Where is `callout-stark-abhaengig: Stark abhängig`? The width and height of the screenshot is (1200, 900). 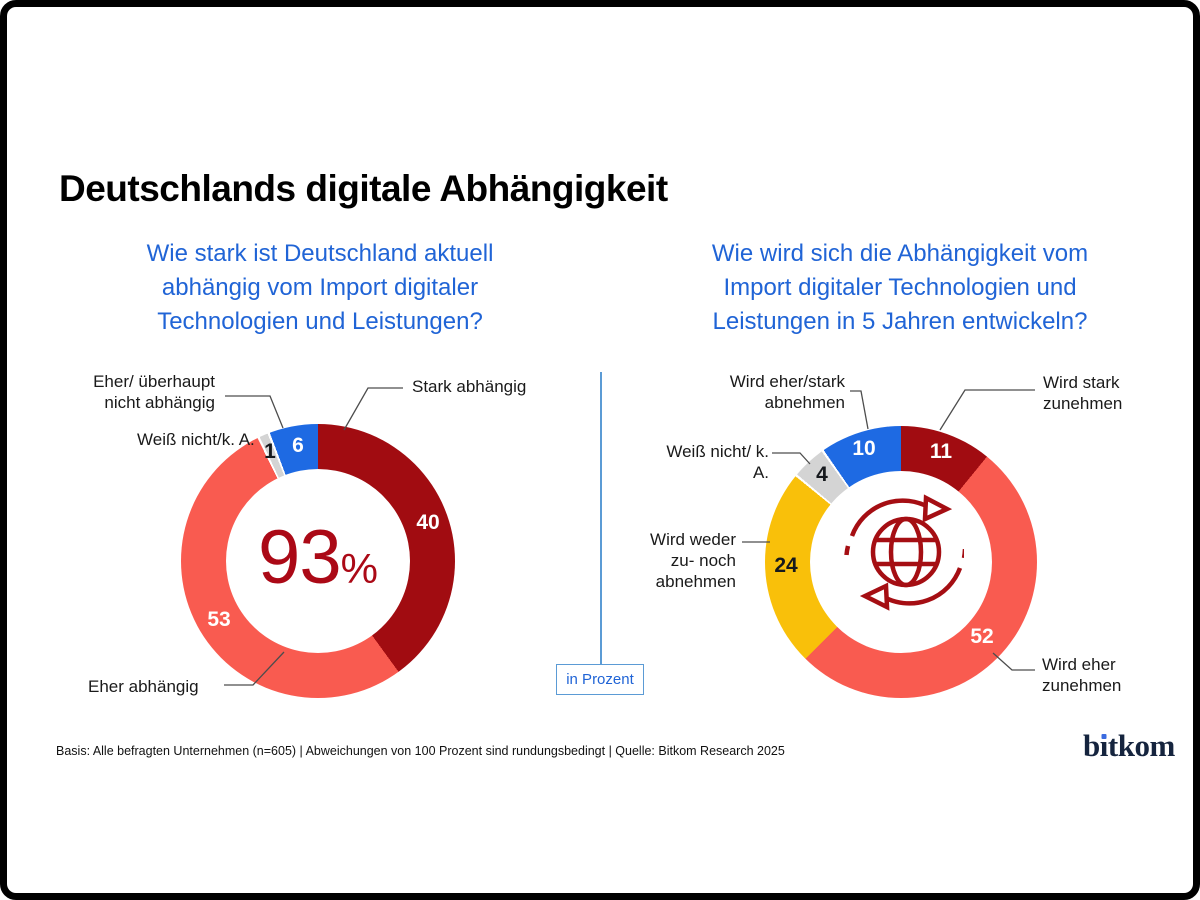
callout-stark-abhaengig: Stark abhängig is located at coordinates (469, 386).